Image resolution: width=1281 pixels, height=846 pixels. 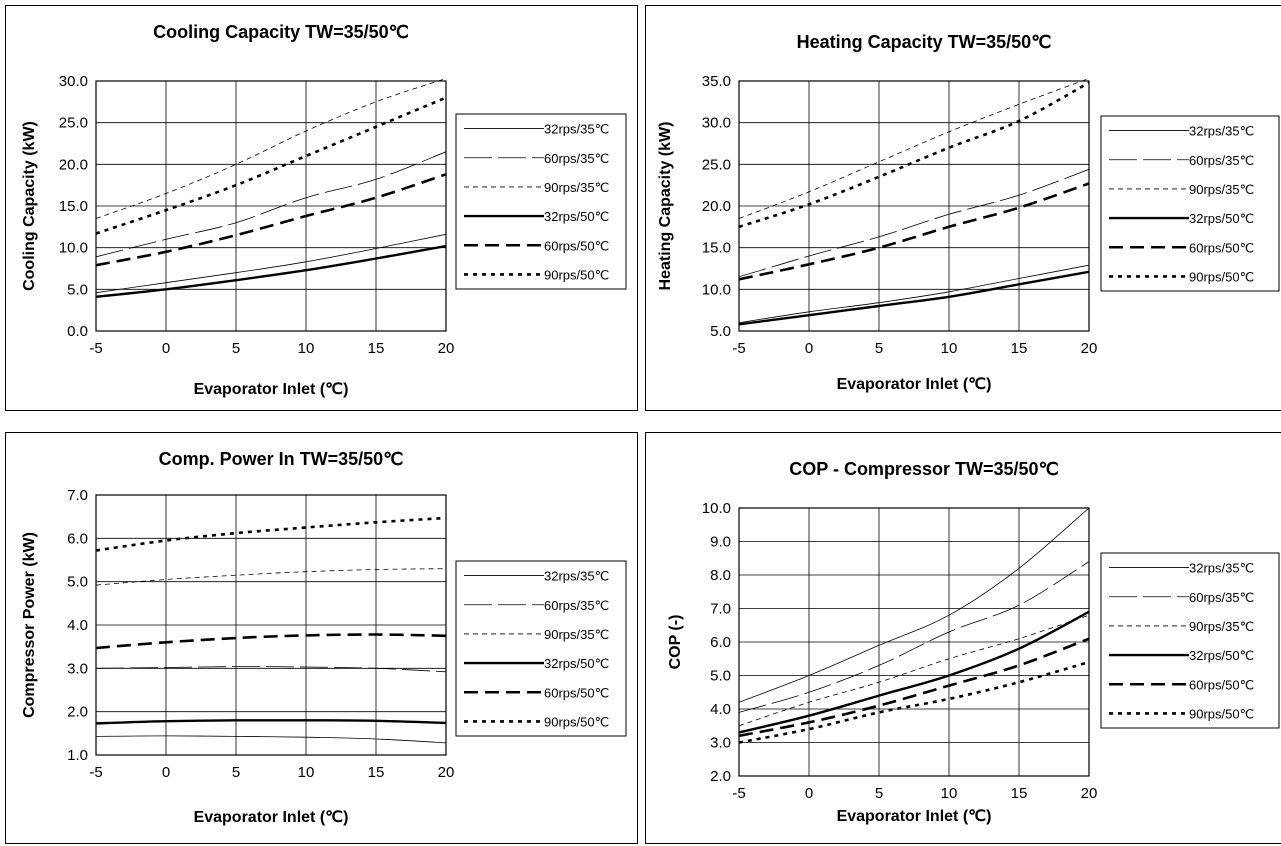 I want to click on y-tick-label: 1.0, so click(x=77, y=755).